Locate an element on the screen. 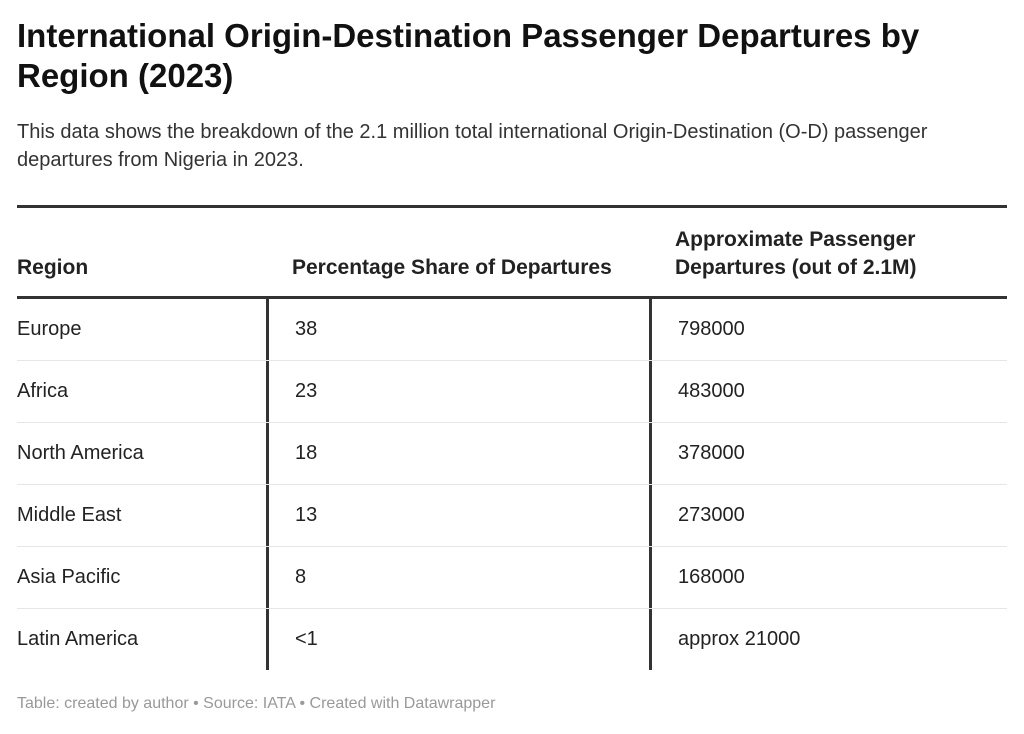 The height and width of the screenshot is (734, 1024). table-row: Asia Pacific 8 168000 is located at coordinates (512, 578).